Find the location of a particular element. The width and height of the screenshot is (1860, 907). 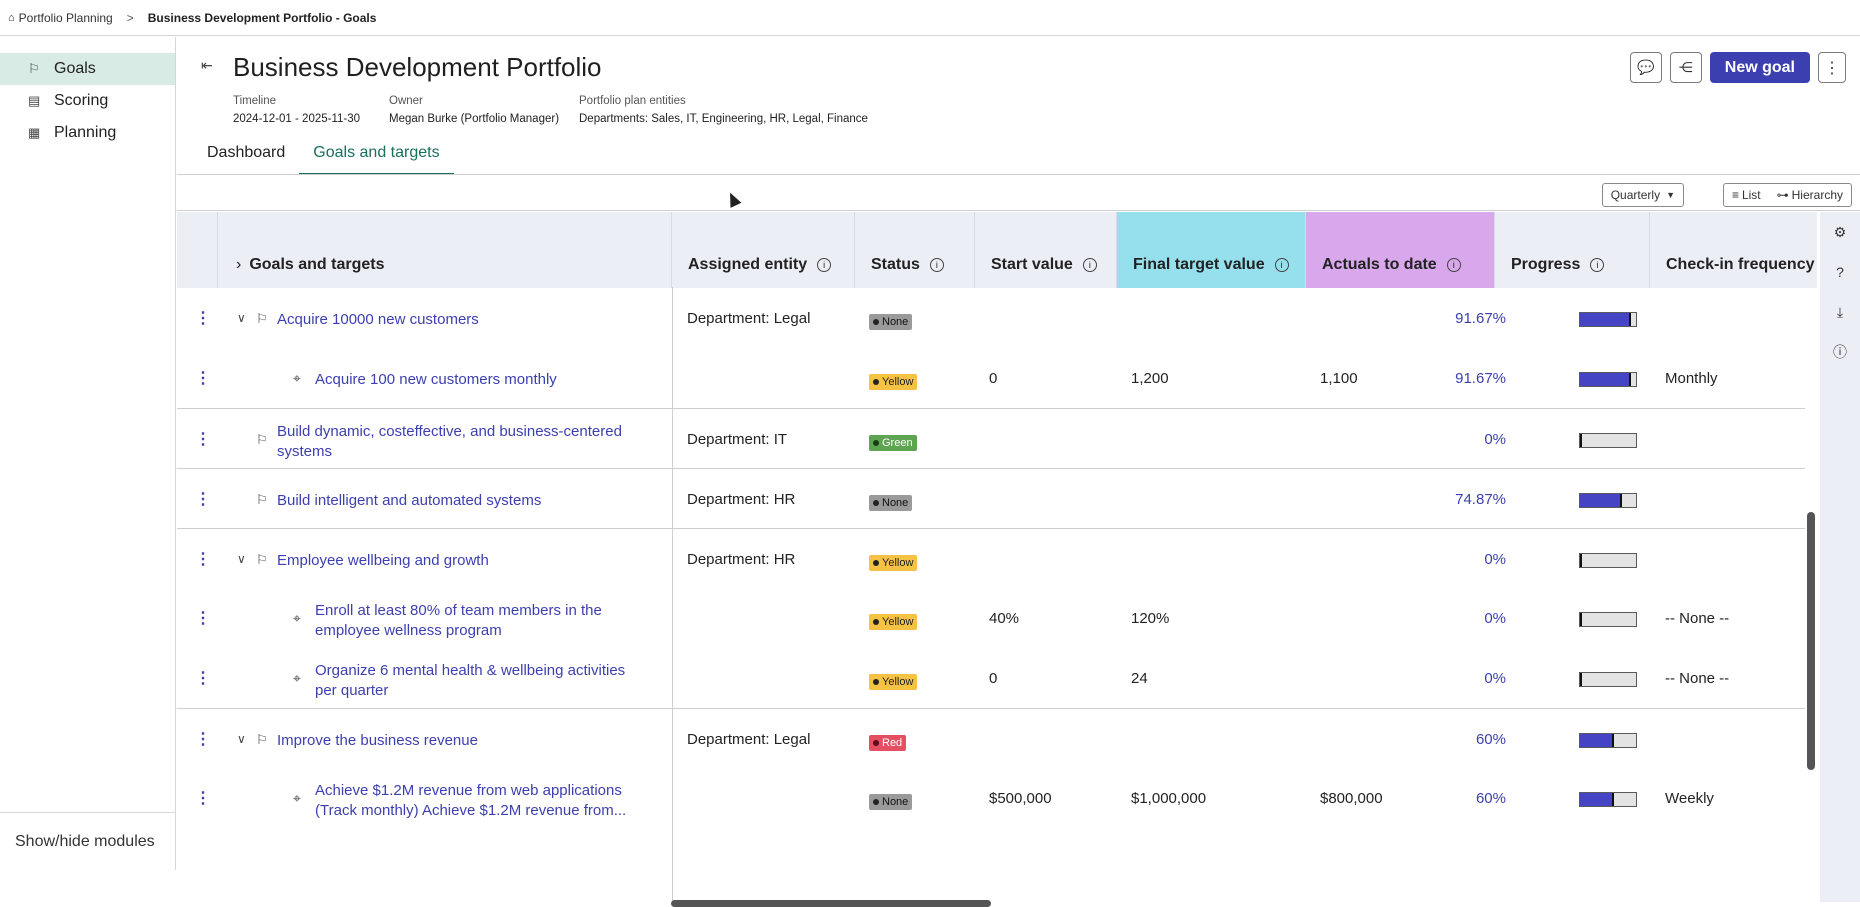

status-badge: Red is located at coordinates (887, 742).